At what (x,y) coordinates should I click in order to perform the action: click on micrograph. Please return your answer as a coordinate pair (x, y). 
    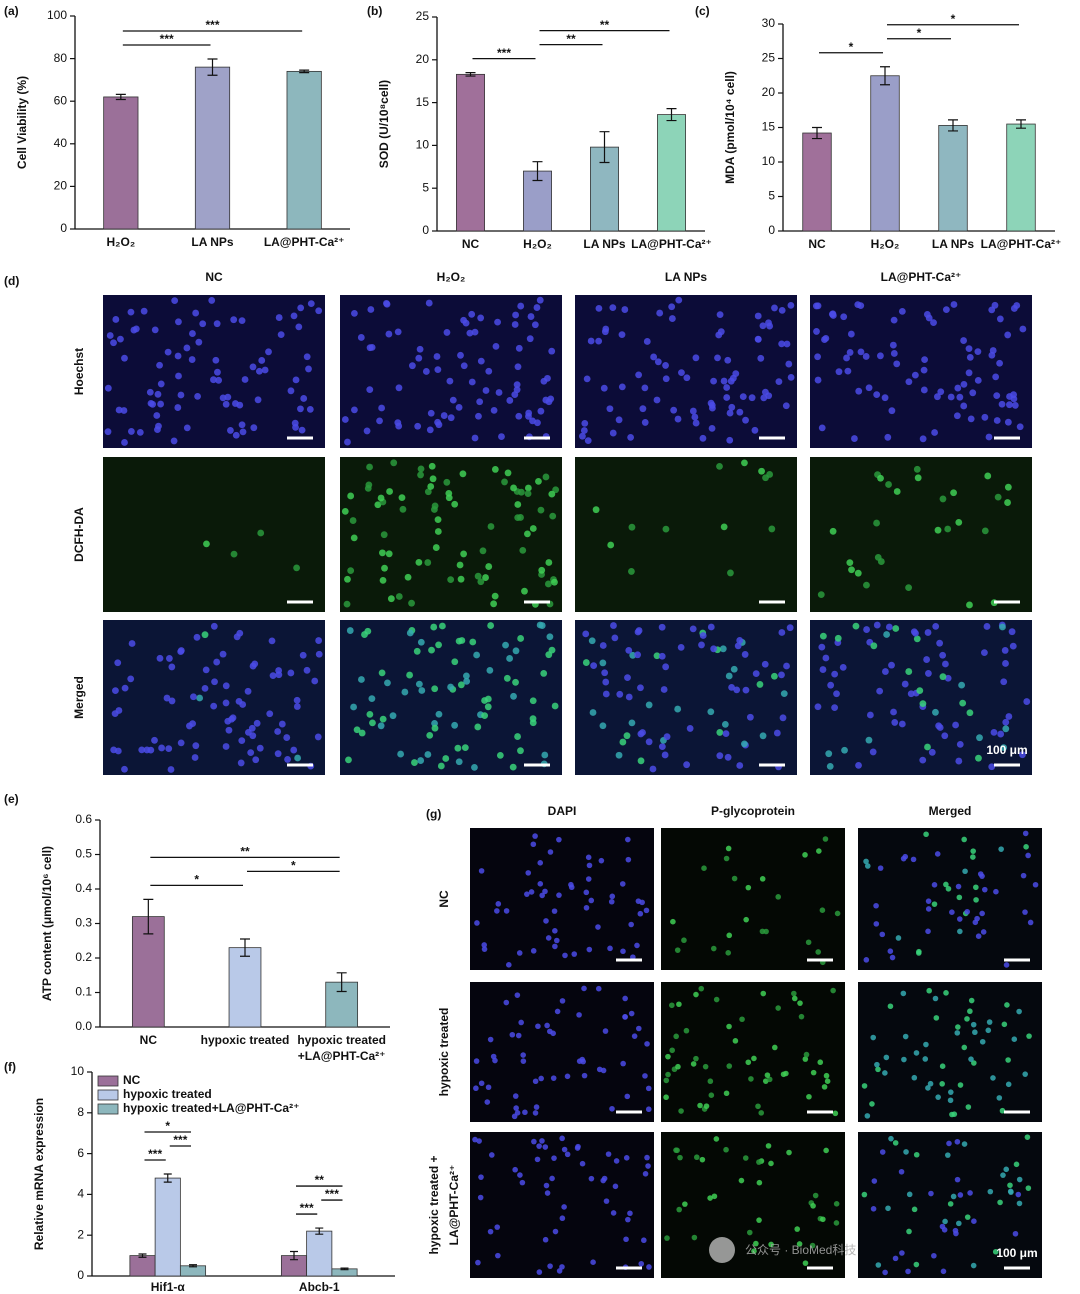
    Looking at the image, I should click on (562, 899).